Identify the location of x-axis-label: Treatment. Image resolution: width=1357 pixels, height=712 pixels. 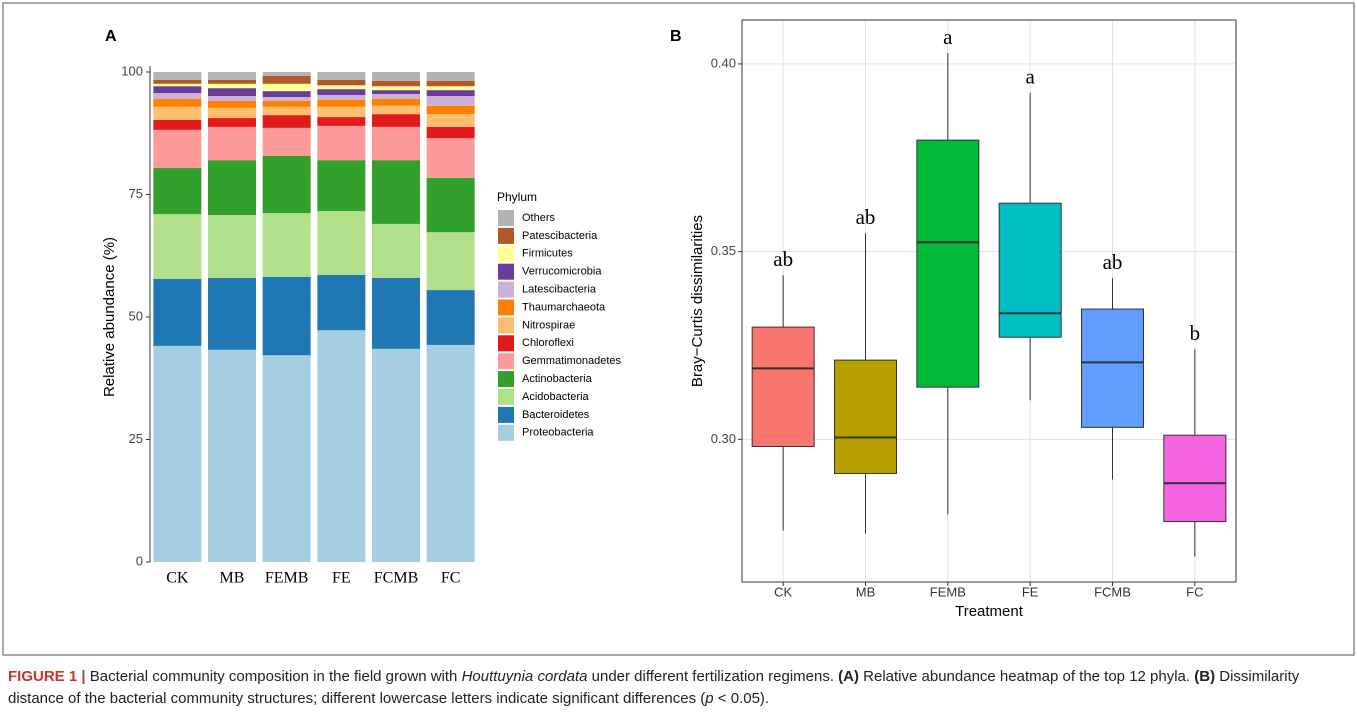
(989, 611).